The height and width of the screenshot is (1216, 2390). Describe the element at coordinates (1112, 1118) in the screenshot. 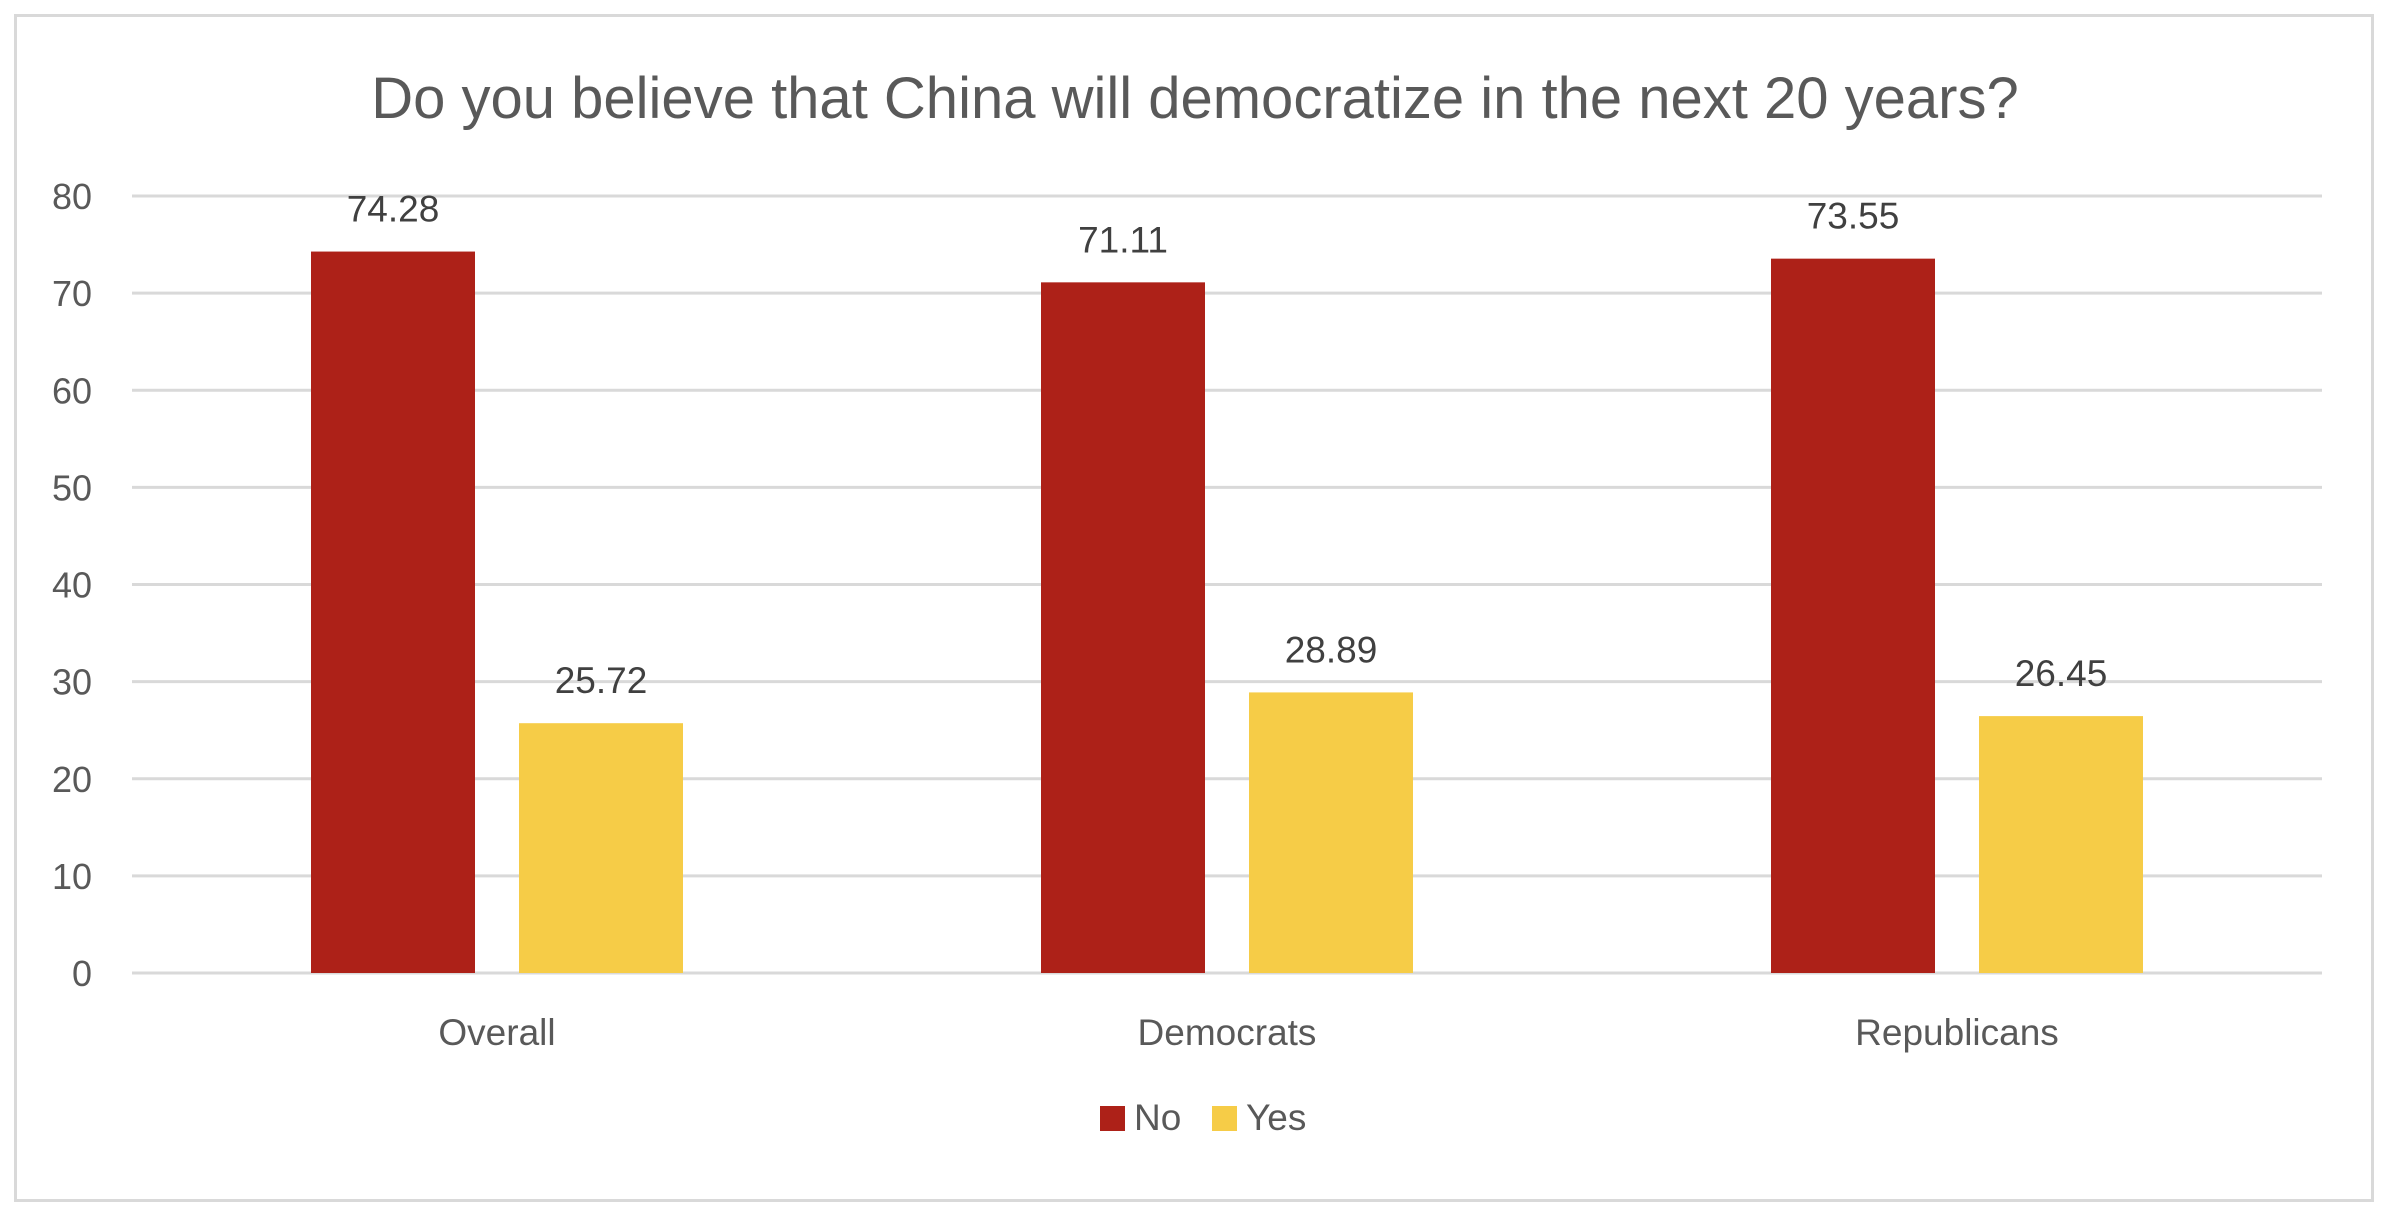

I see `legend-swatch-no` at that location.